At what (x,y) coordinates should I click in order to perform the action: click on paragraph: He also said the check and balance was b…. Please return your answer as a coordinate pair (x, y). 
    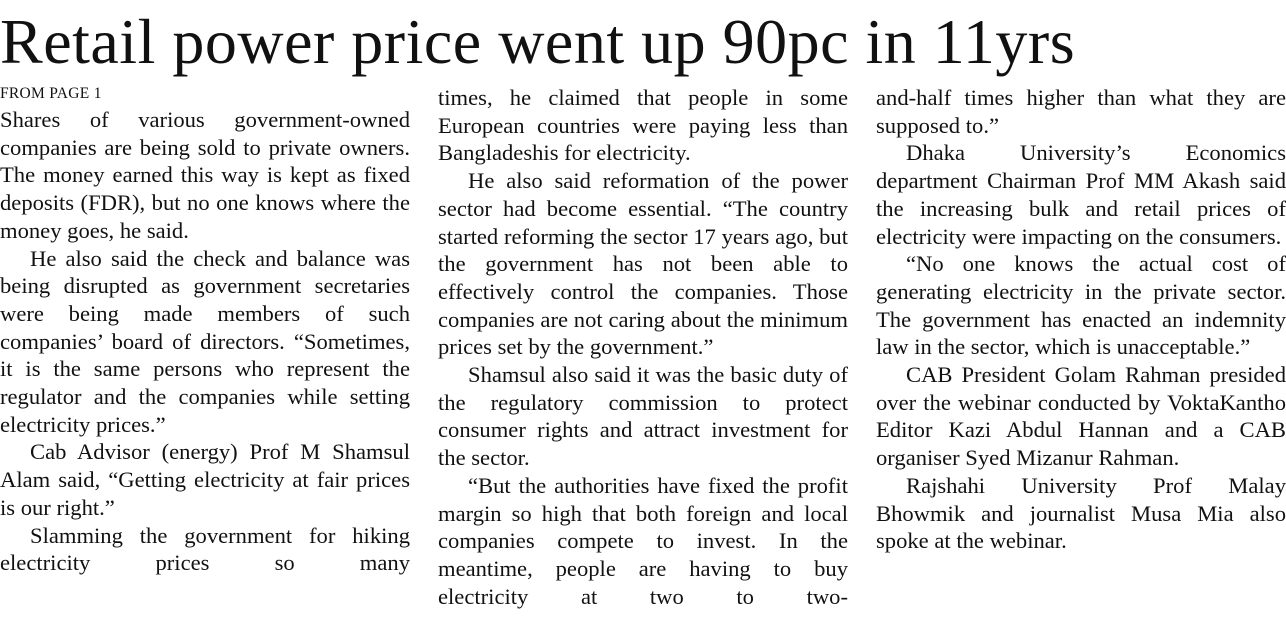
    Looking at the image, I should click on (205, 341).